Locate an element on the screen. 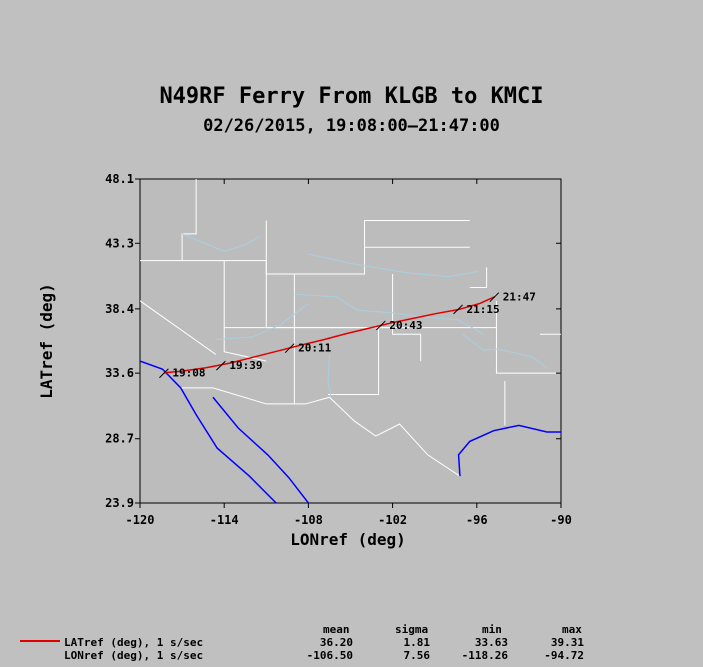  stats-row-min: 33.63 is located at coordinates (491, 642).